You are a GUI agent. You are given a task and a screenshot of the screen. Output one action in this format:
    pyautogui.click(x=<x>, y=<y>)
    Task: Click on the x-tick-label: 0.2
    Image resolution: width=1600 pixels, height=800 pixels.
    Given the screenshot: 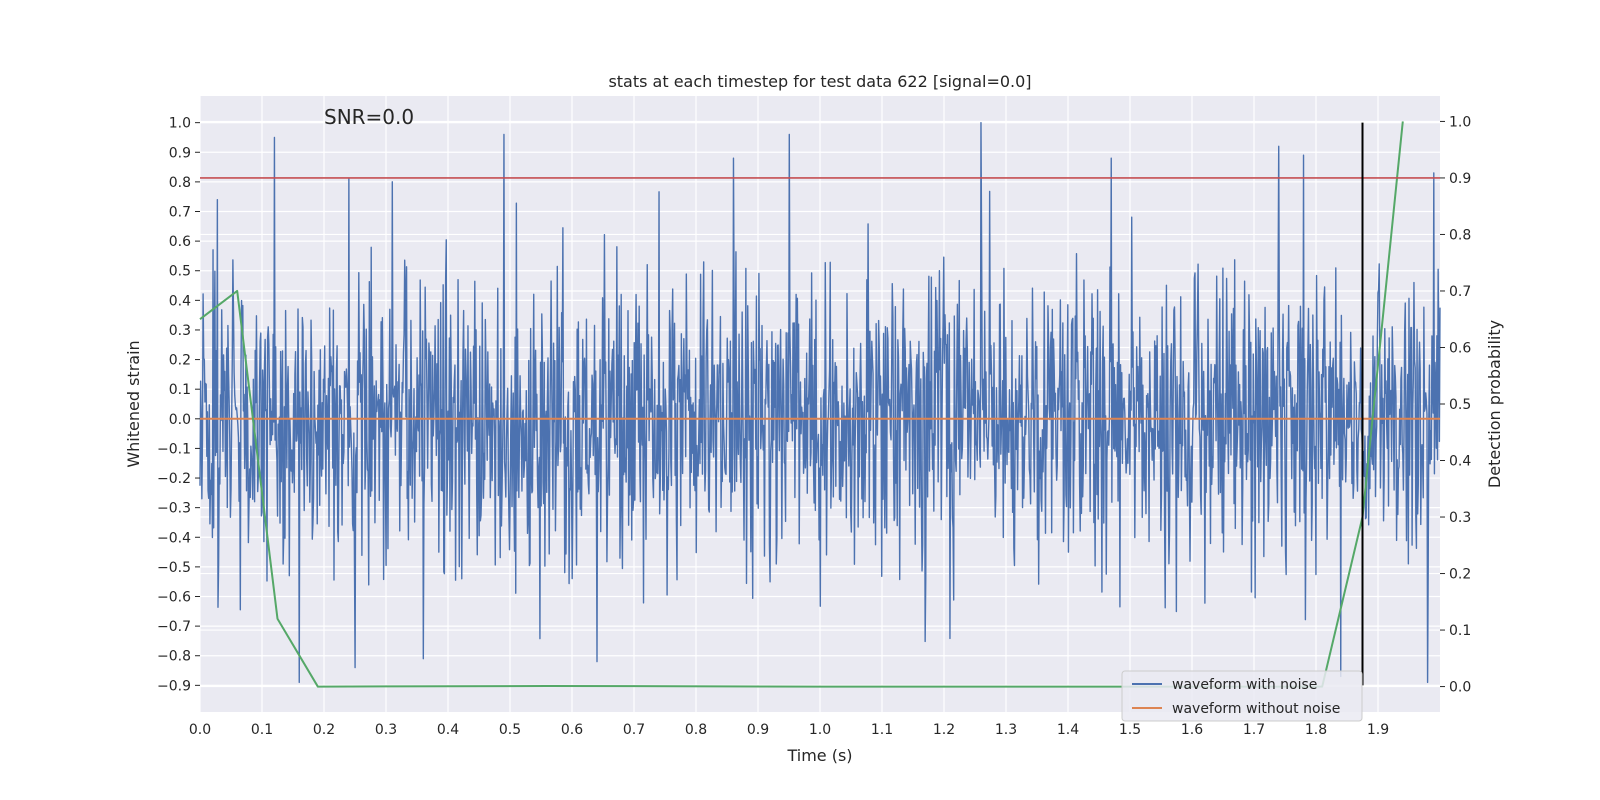 What is the action you would take?
    pyautogui.click(x=324, y=730)
    